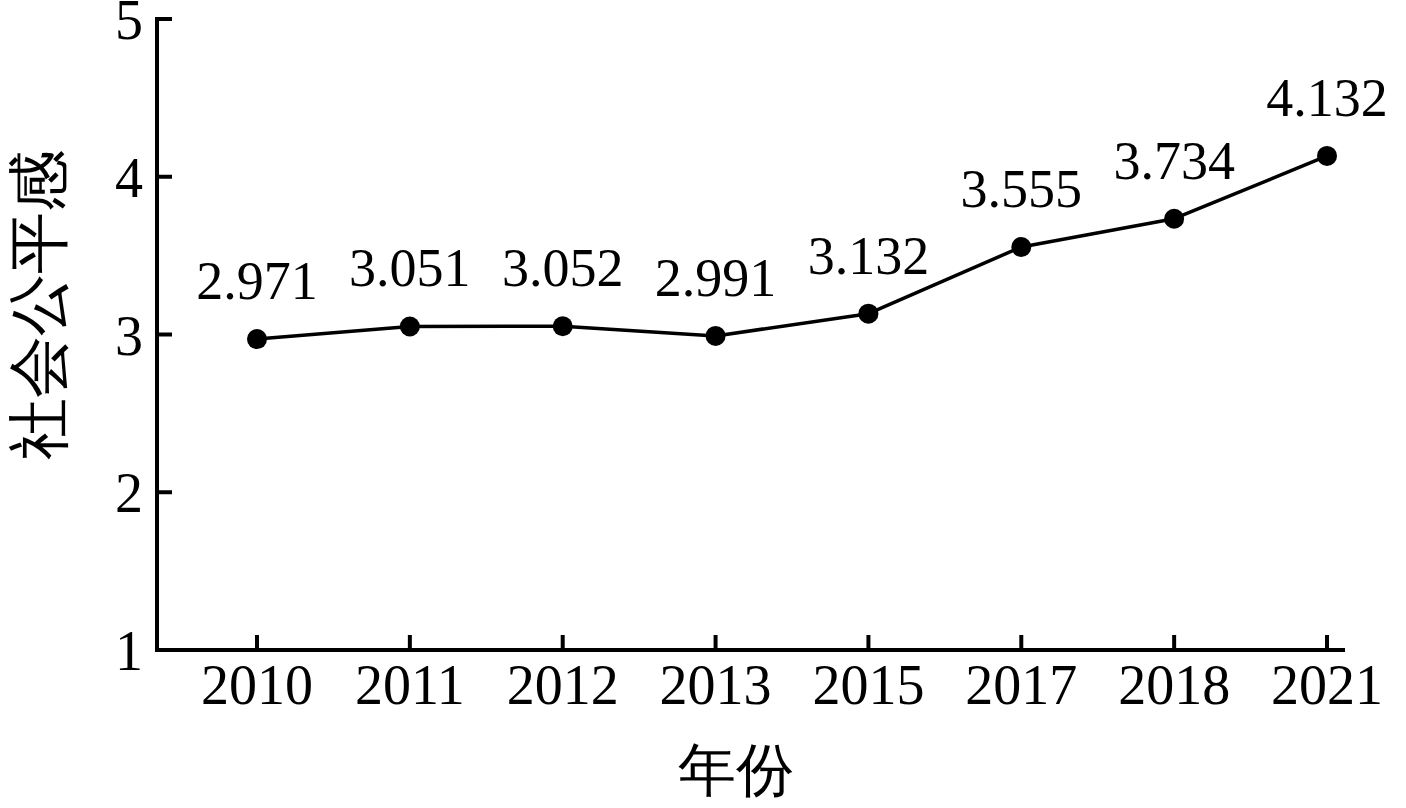 The image size is (1406, 808). Describe the element at coordinates (1021, 685) in the screenshot. I see `x-tick-label: 2017` at that location.